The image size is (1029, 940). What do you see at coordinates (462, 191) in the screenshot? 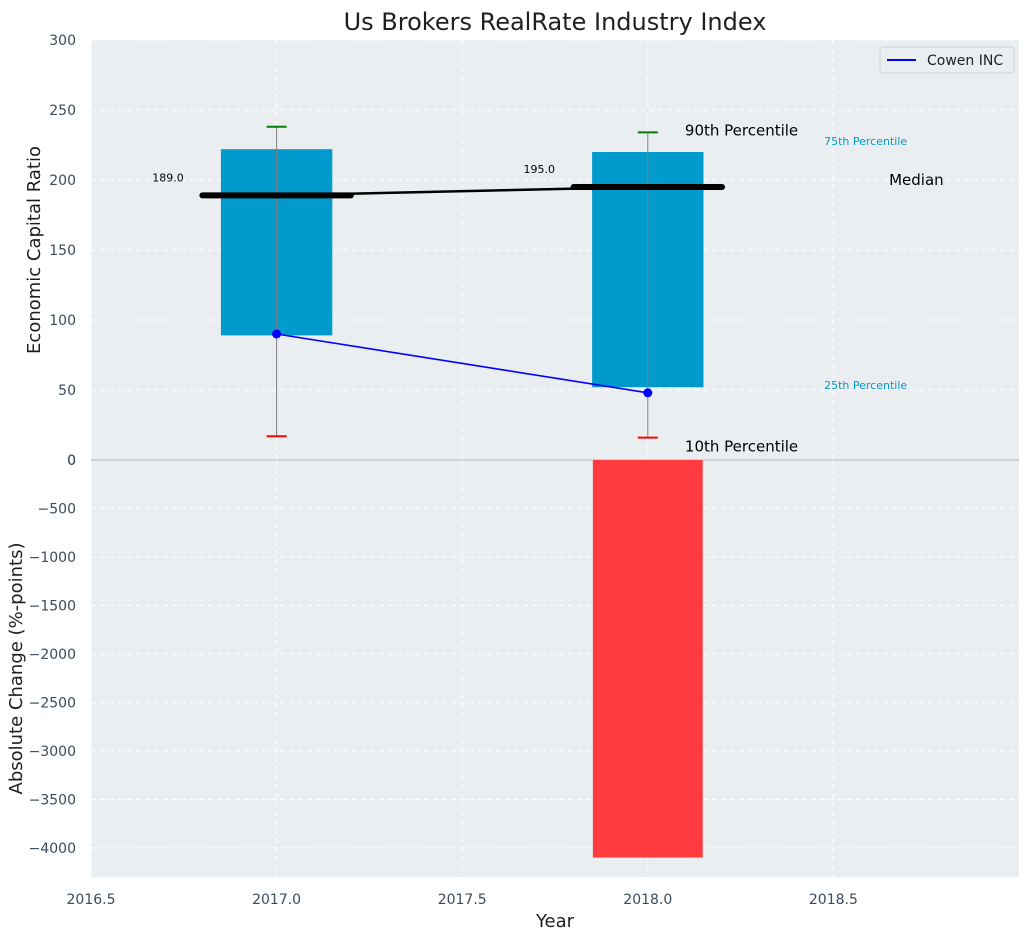
I see `median-trend-line` at bounding box center [462, 191].